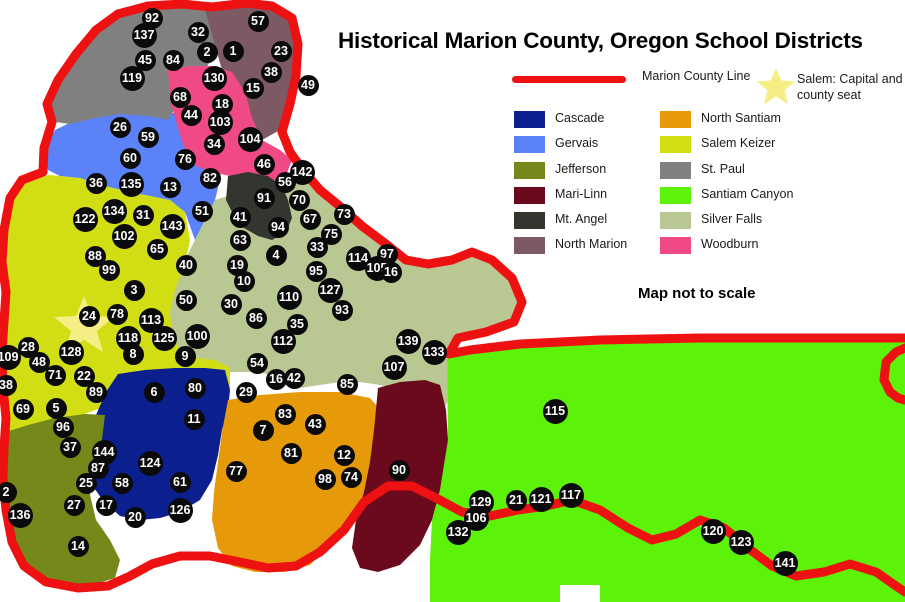 This screenshot has width=905, height=602. What do you see at coordinates (74, 505) in the screenshot?
I see `district-marker-27: 27` at bounding box center [74, 505].